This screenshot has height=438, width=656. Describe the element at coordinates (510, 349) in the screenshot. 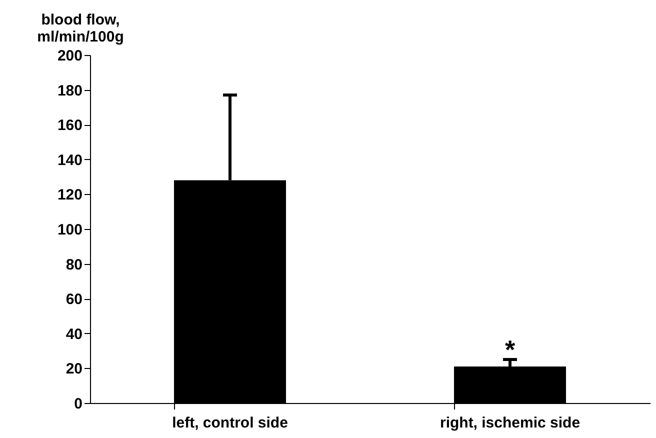

I see `annotation: *` at that location.